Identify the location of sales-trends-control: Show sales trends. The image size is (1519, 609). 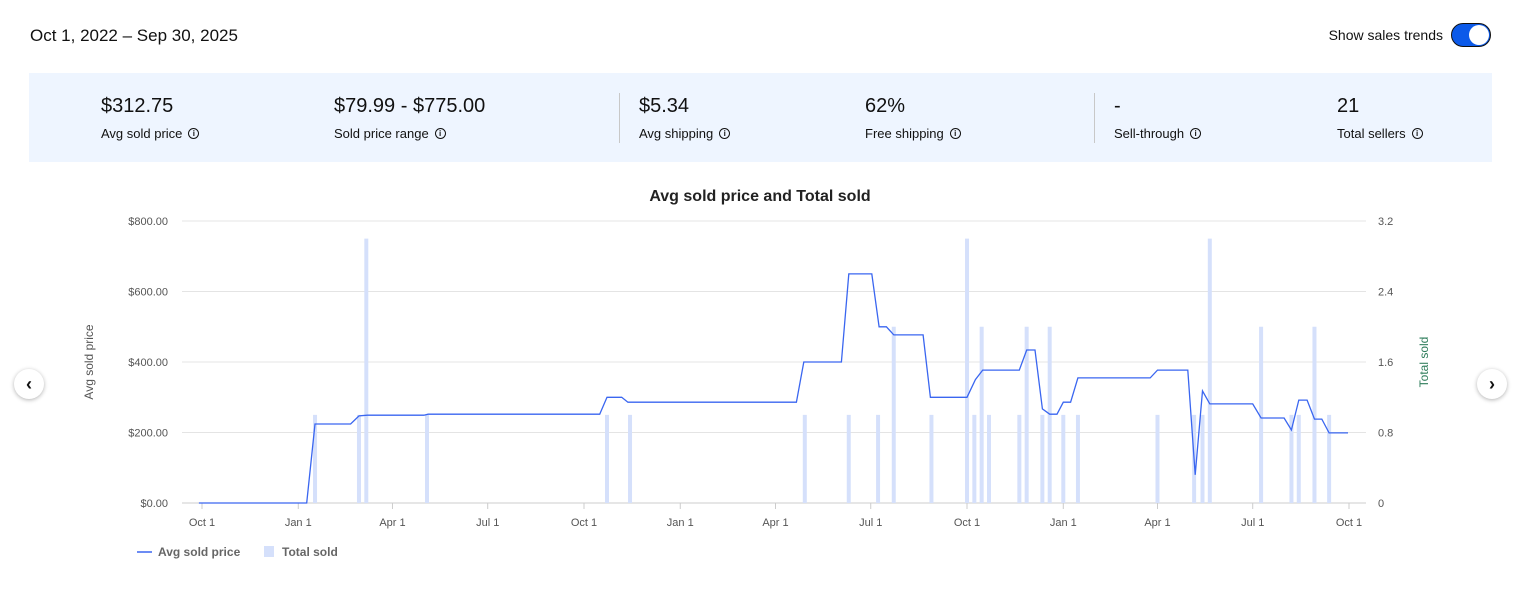
(1410, 35).